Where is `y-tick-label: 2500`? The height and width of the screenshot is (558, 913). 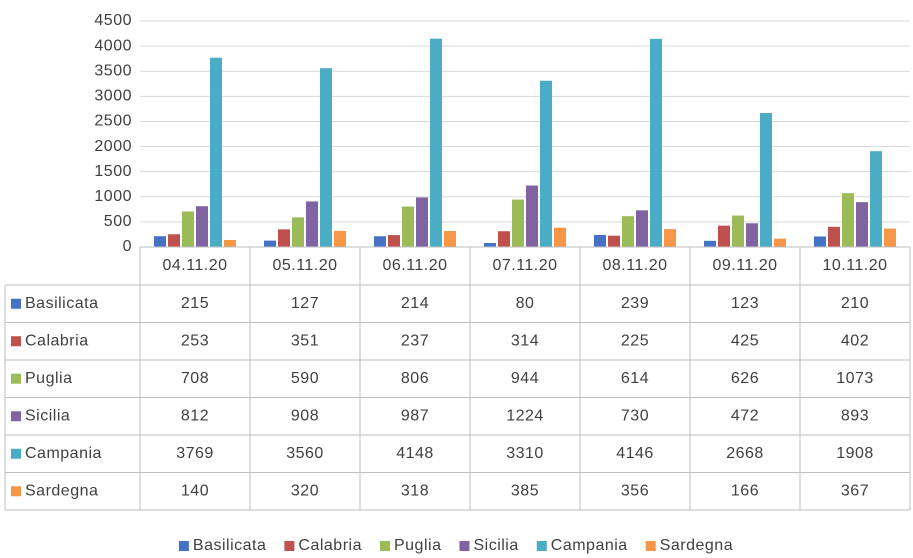
y-tick-label: 2500 is located at coordinates (113, 121).